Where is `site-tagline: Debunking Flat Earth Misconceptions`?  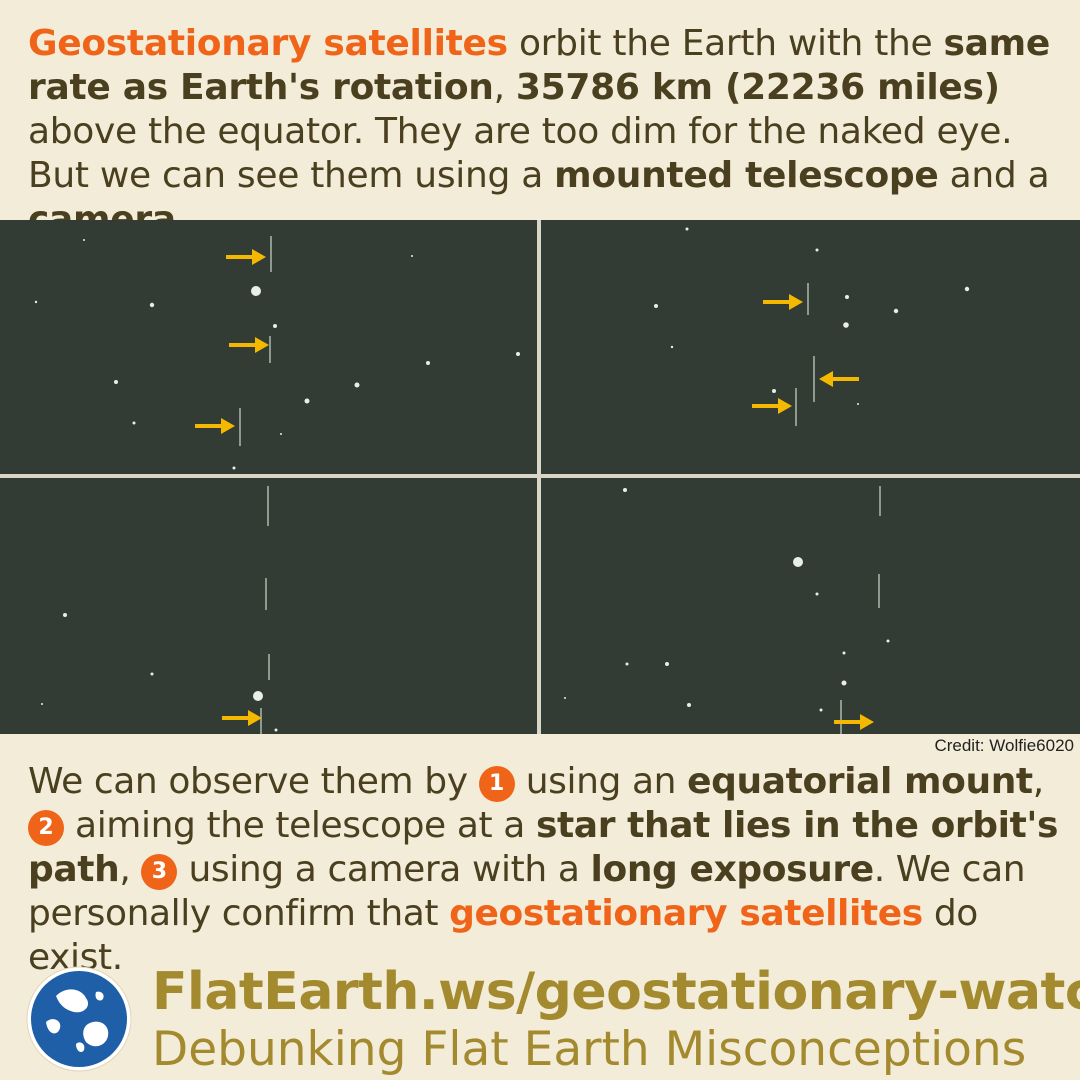 site-tagline: Debunking Flat Earth Misconceptions is located at coordinates (589, 1049).